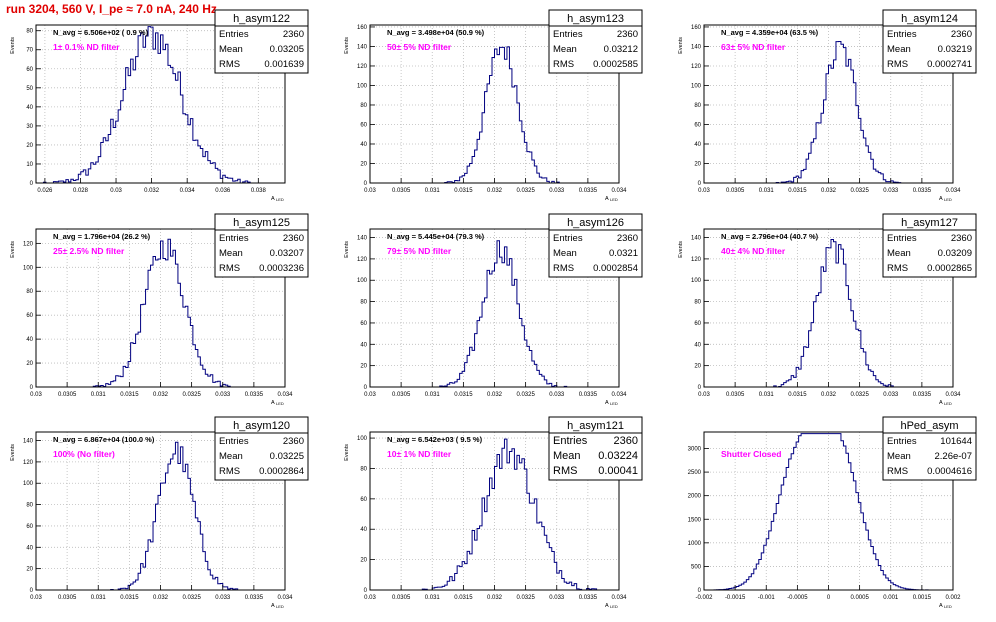 Image resolution: width=996 pixels, height=622 pixels. Describe the element at coordinates (287, 49) in the screenshot. I see `stats-value: 0.03205` at that location.